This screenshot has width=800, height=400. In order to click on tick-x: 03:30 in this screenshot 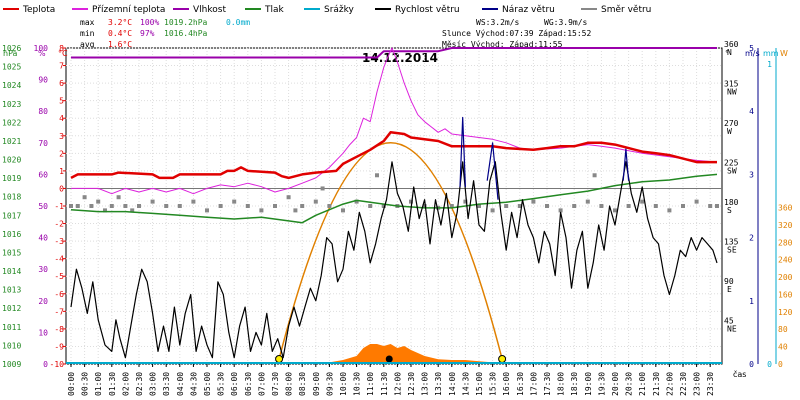, I will do `click(166, 384)`.